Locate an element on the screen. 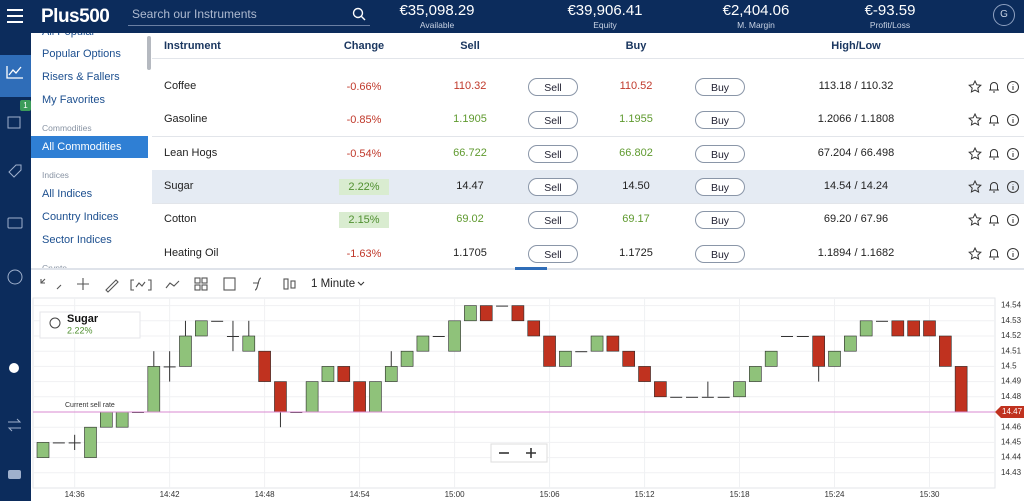  legend-name: Sugar is located at coordinates (83, 319).